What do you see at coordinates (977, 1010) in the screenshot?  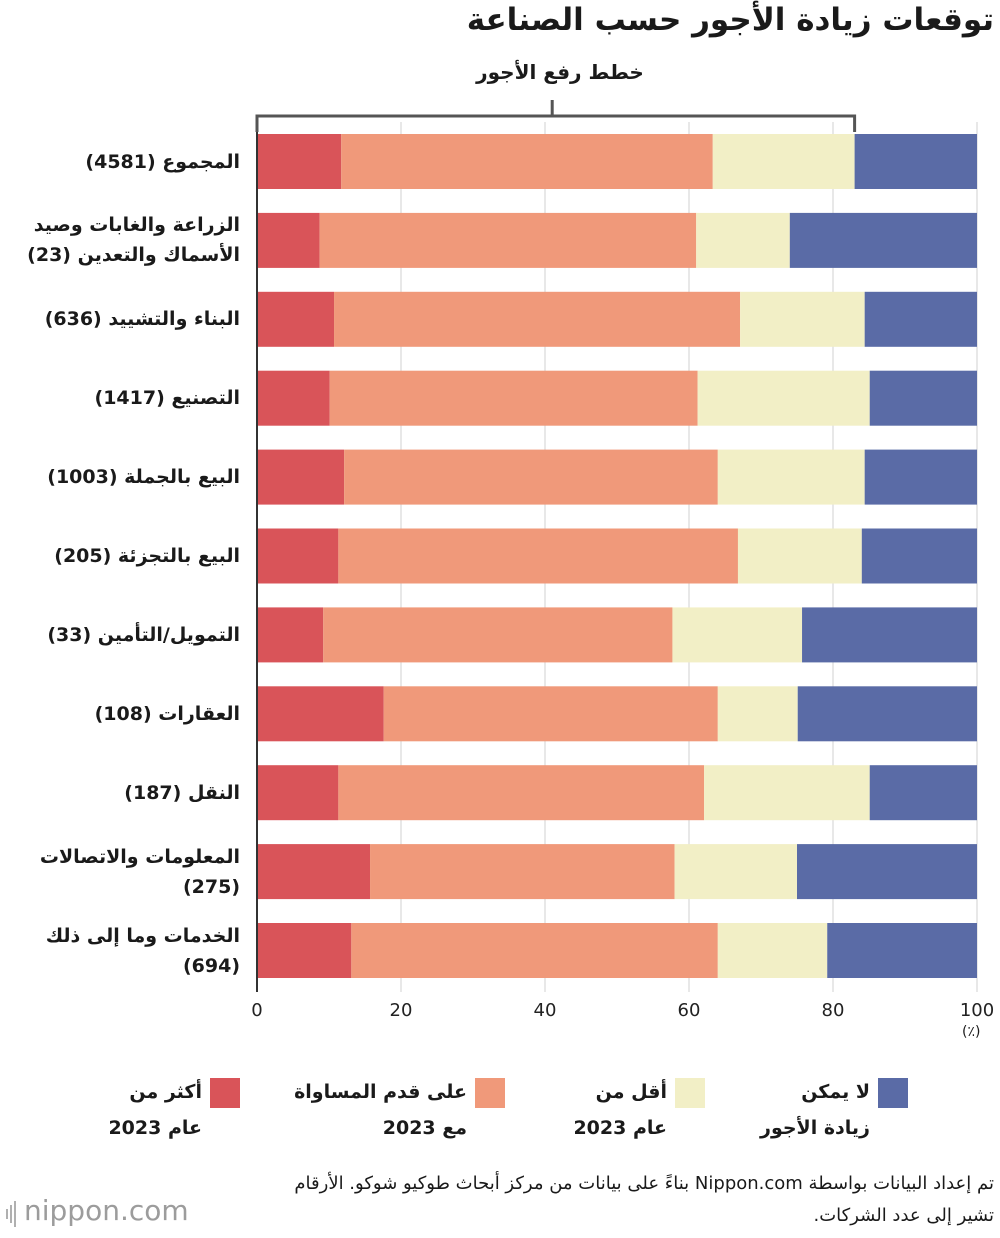 I see `x-tick-label: 100` at bounding box center [977, 1010].